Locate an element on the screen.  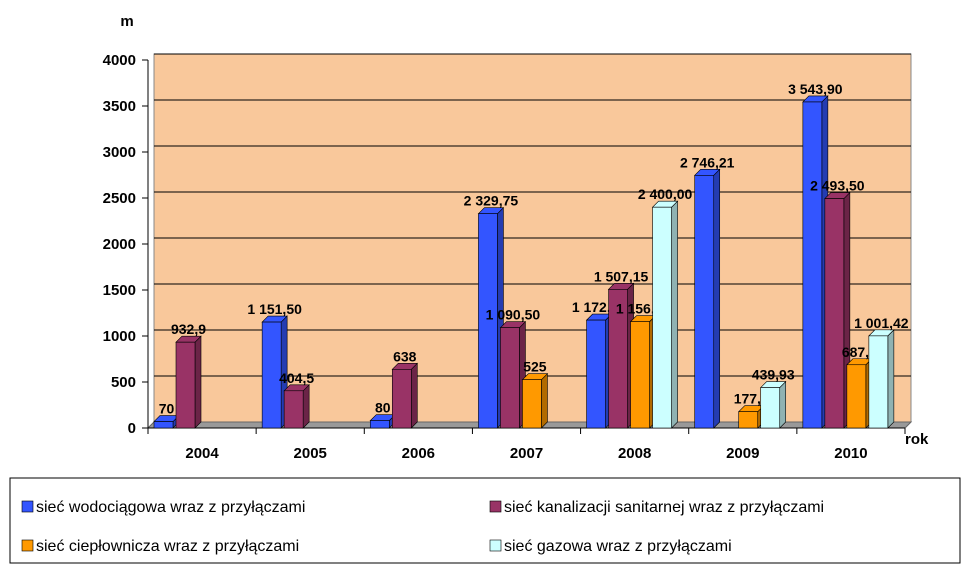
value-label: 932,9 is located at coordinates (188, 329).